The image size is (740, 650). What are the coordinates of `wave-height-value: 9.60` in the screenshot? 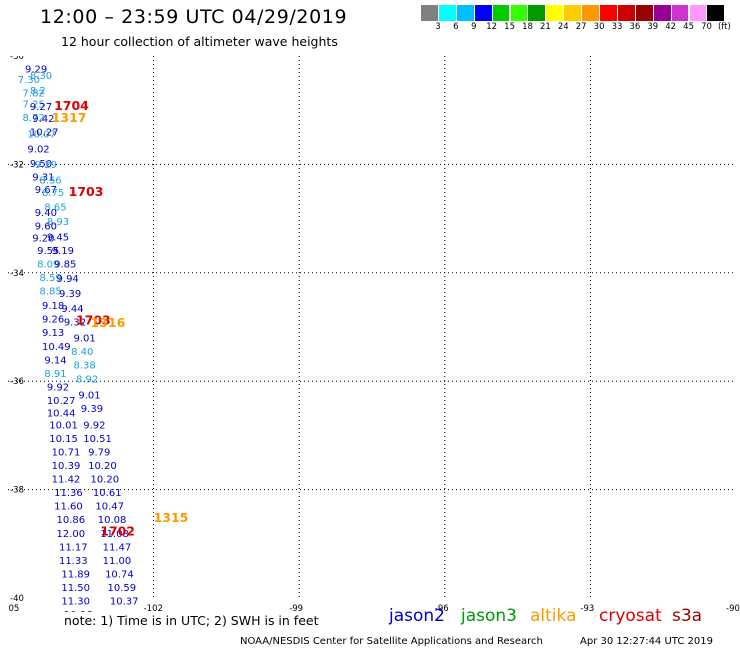 It's located at (46, 226).